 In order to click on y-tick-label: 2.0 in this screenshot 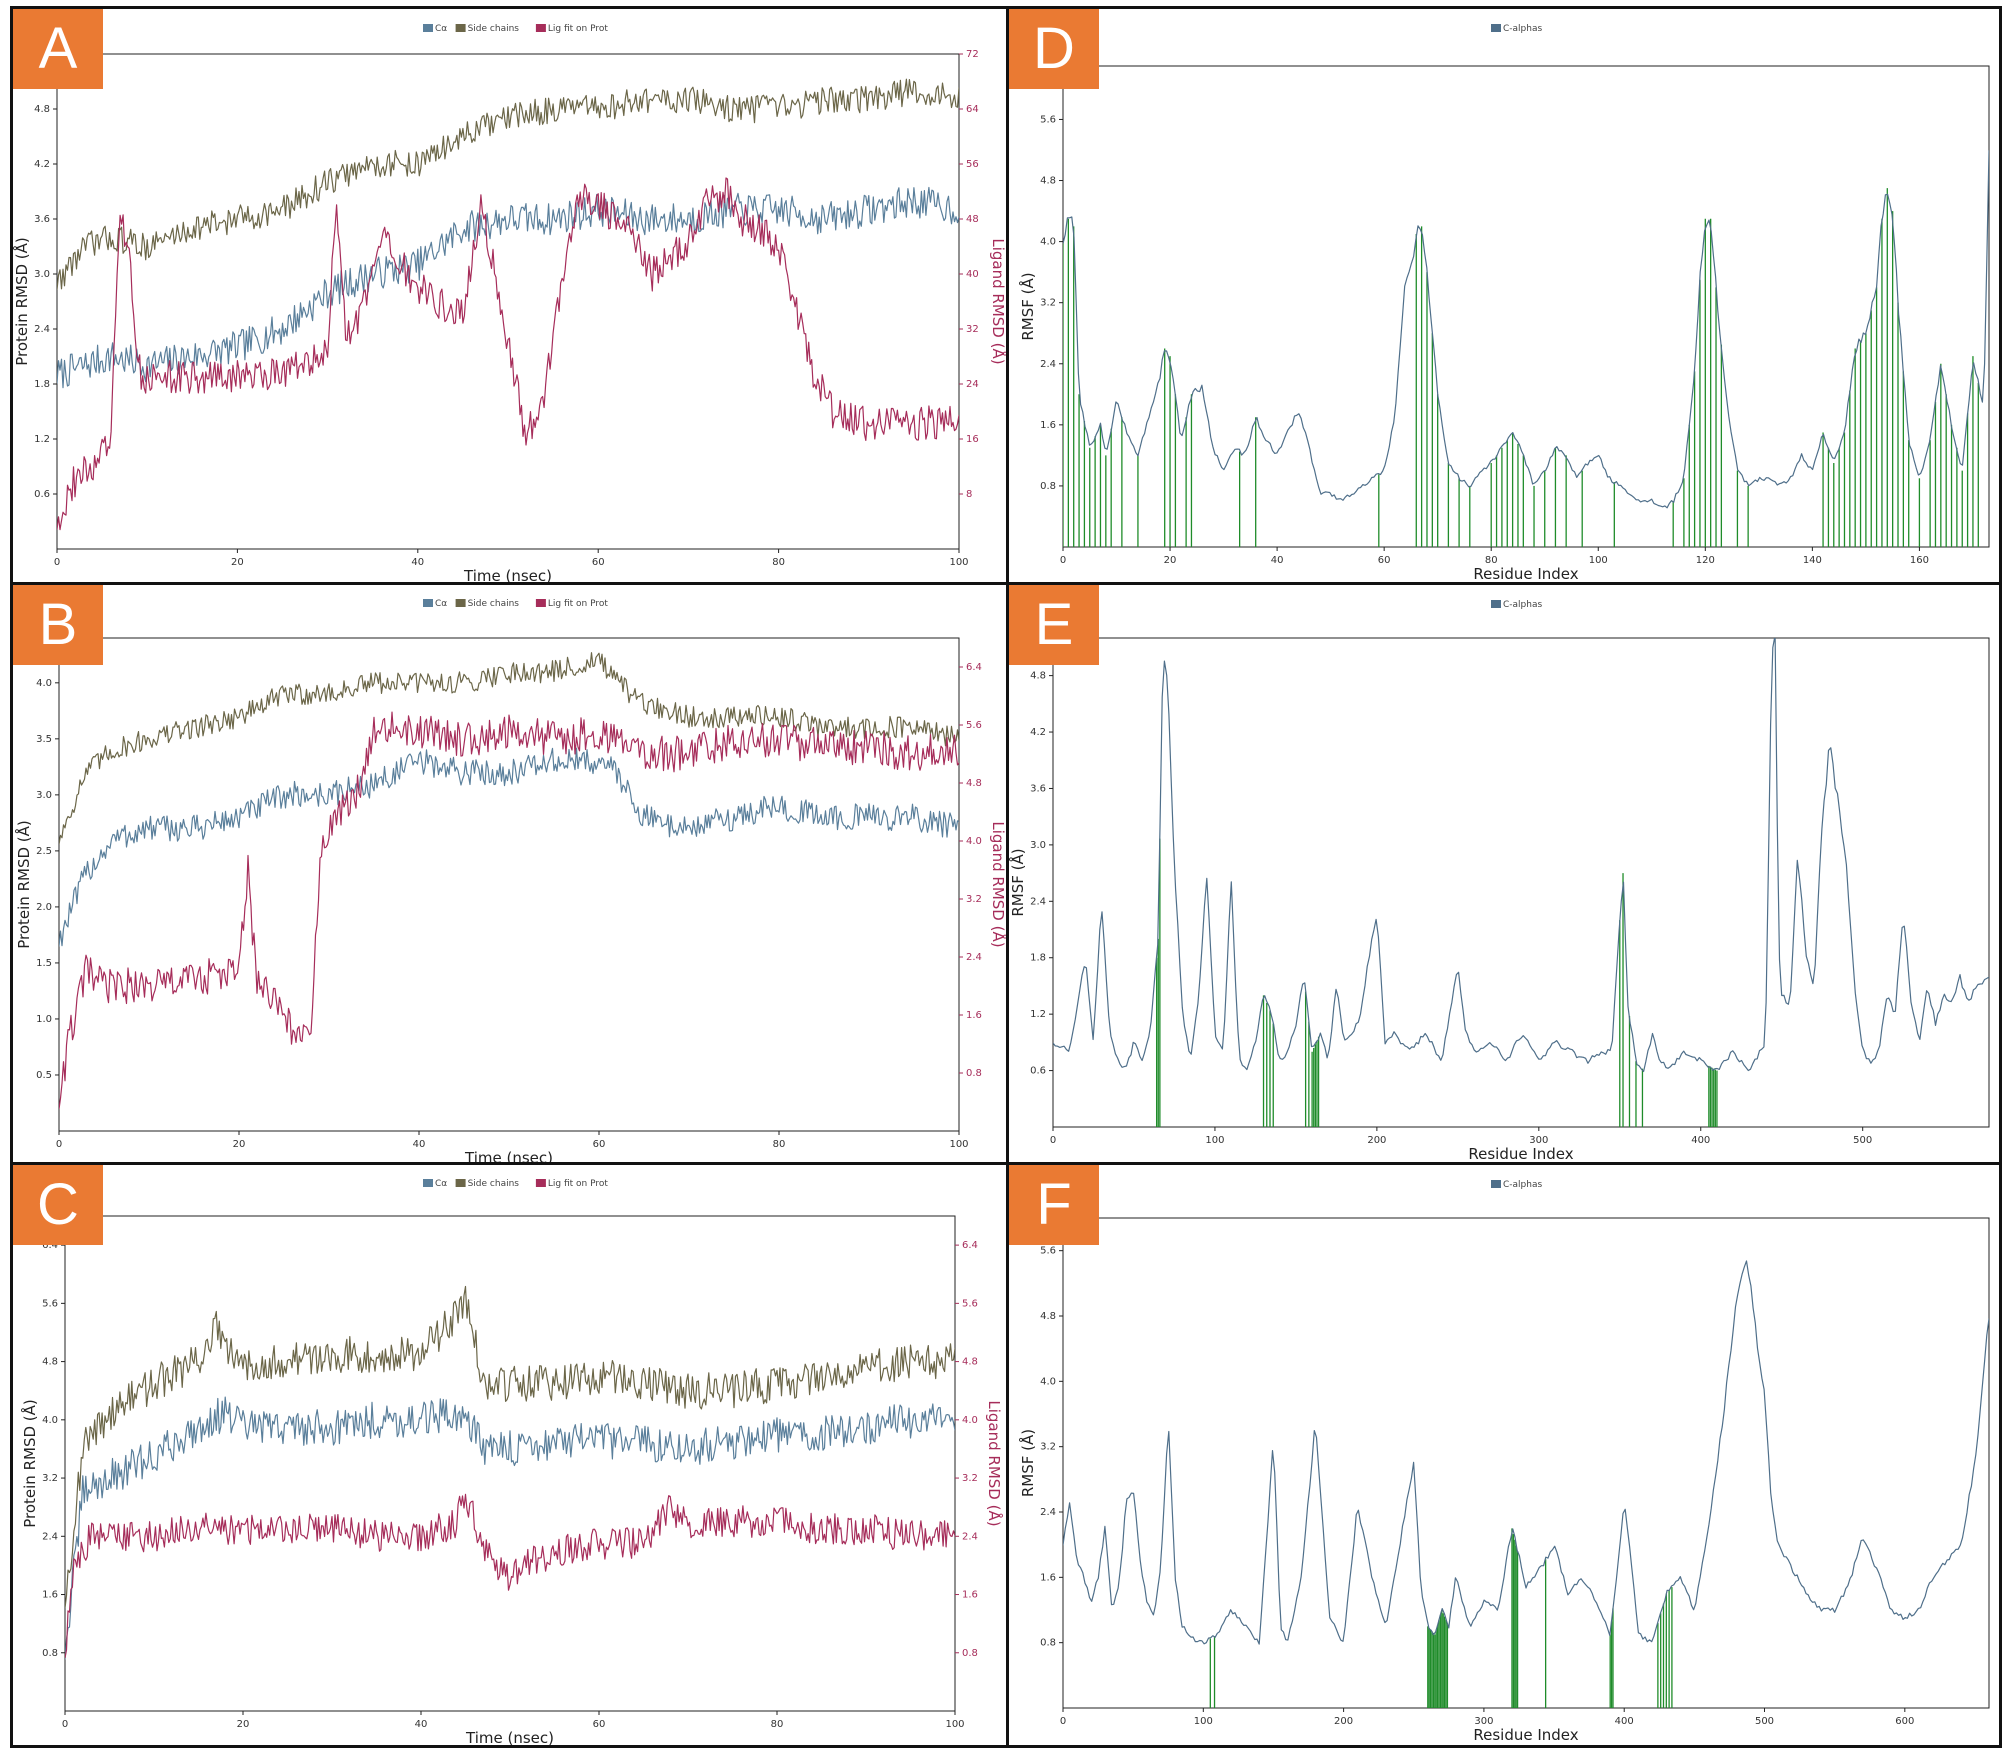, I will do `click(44, 907)`.